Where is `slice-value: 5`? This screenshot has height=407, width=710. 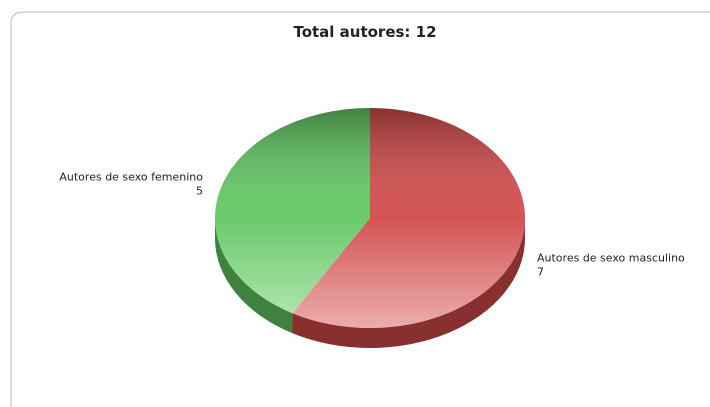 slice-value: 5 is located at coordinates (199, 191).